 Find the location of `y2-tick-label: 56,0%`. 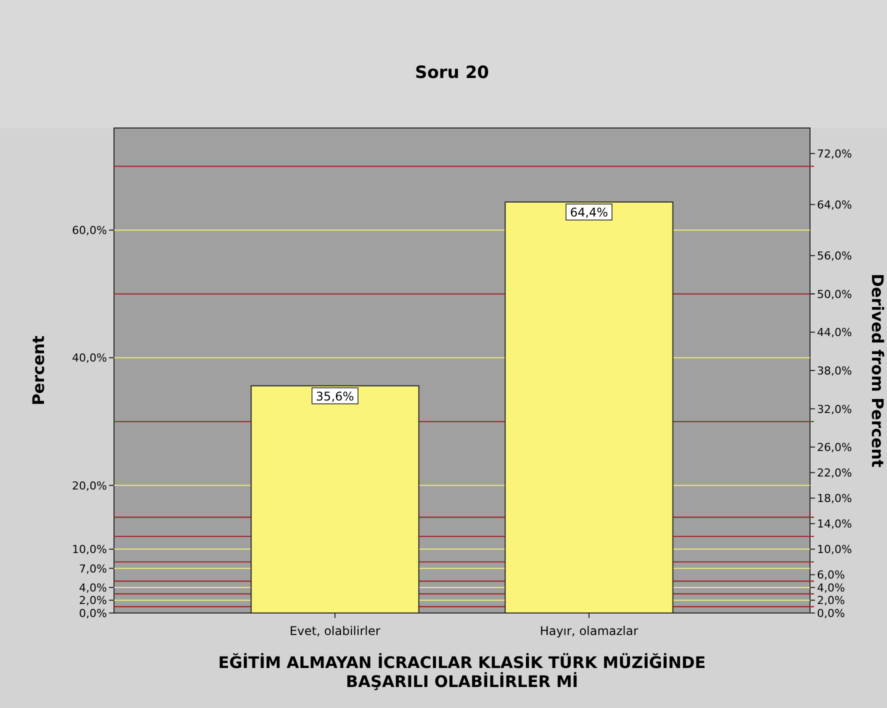

y2-tick-label: 56,0% is located at coordinates (834, 256).